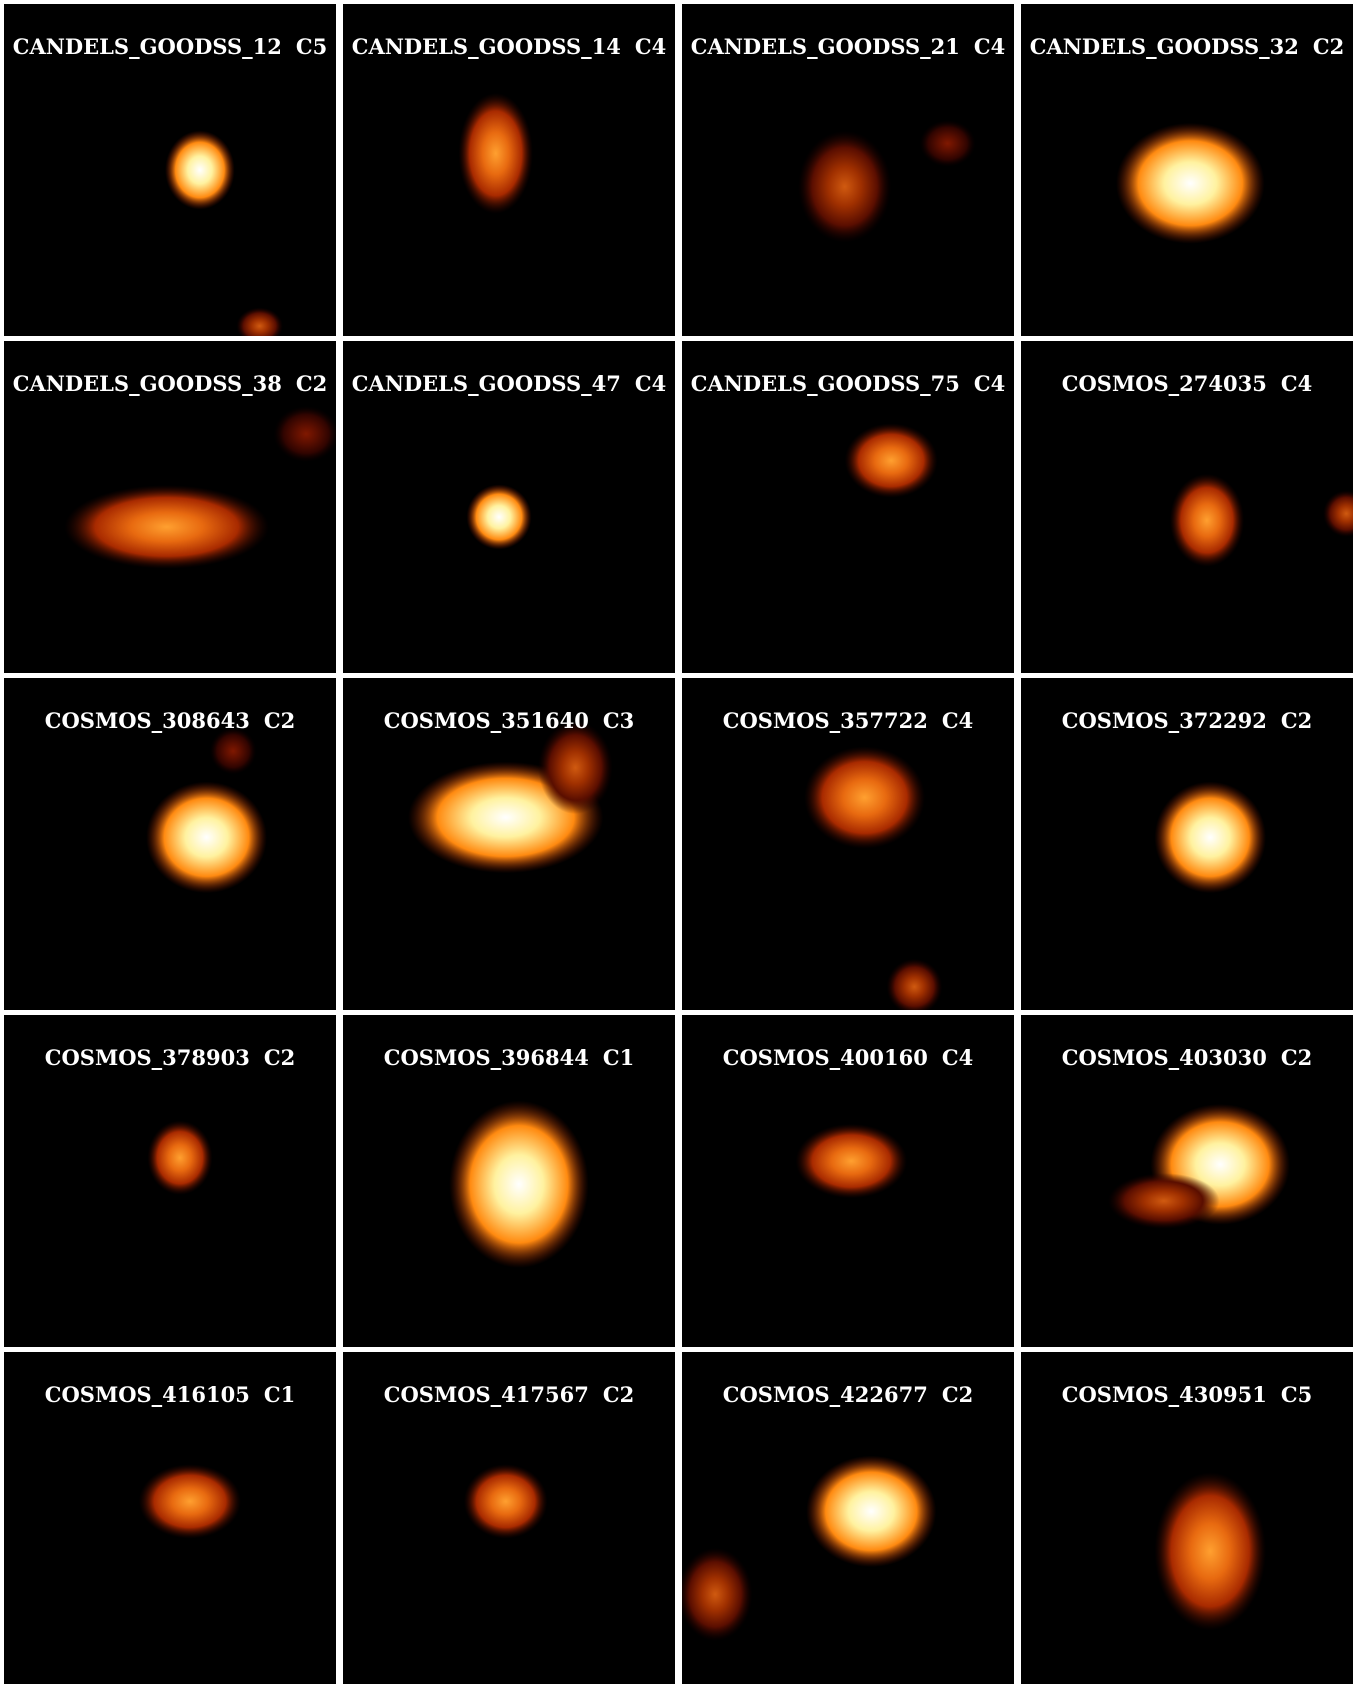 The image size is (1357, 1684). I want to click on cutout-panel: COSMOS_430951 C5, so click(1187, 1518).